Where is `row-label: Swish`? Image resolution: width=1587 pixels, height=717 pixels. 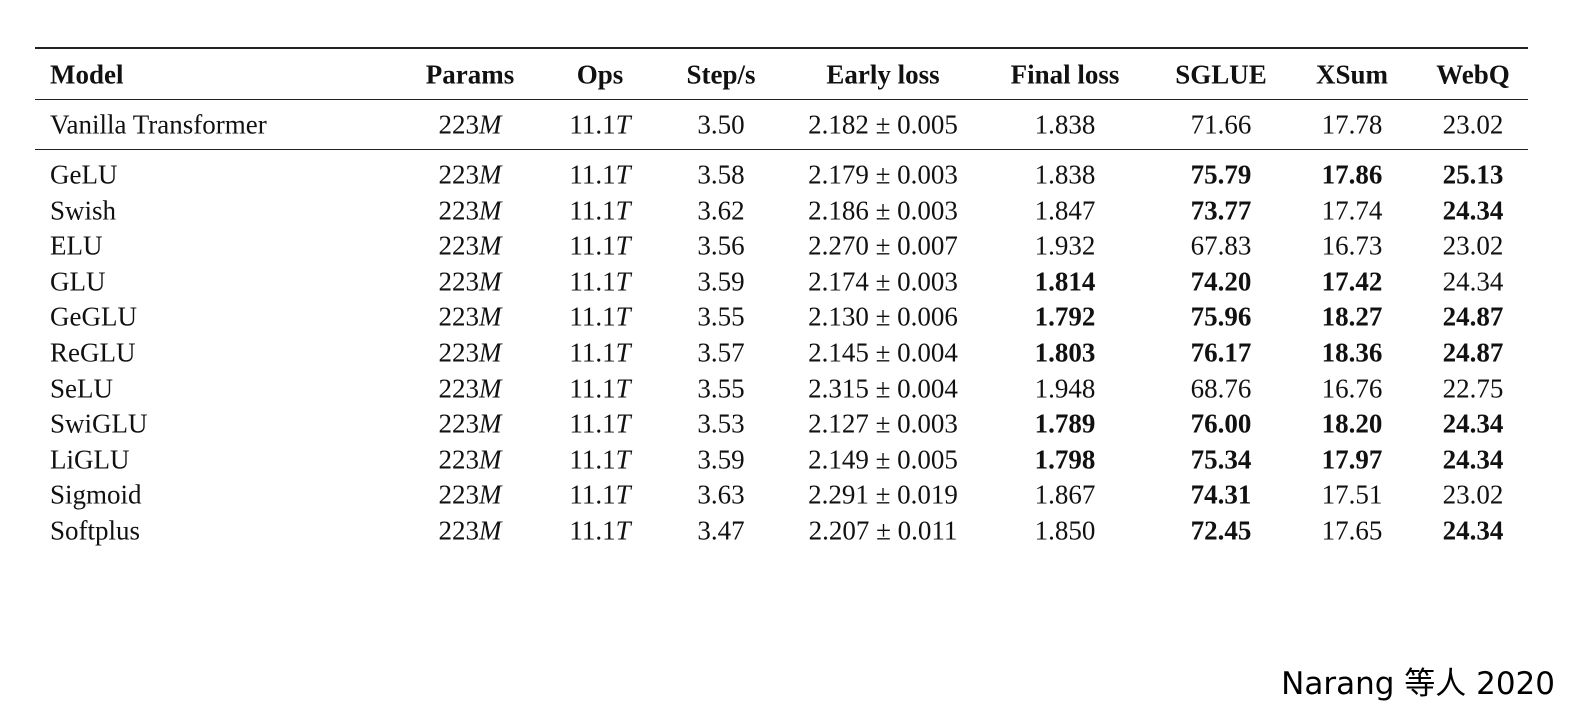
row-label: Swish is located at coordinates (83, 210).